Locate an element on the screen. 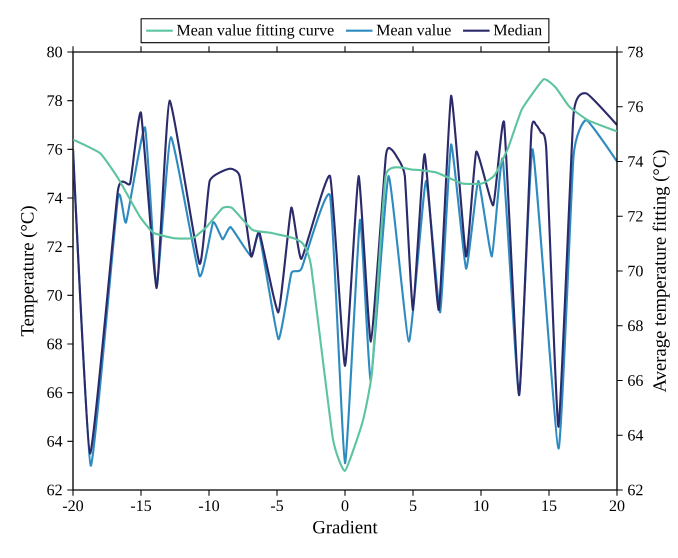  y-tick-label: 66 is located at coordinates (54, 392).